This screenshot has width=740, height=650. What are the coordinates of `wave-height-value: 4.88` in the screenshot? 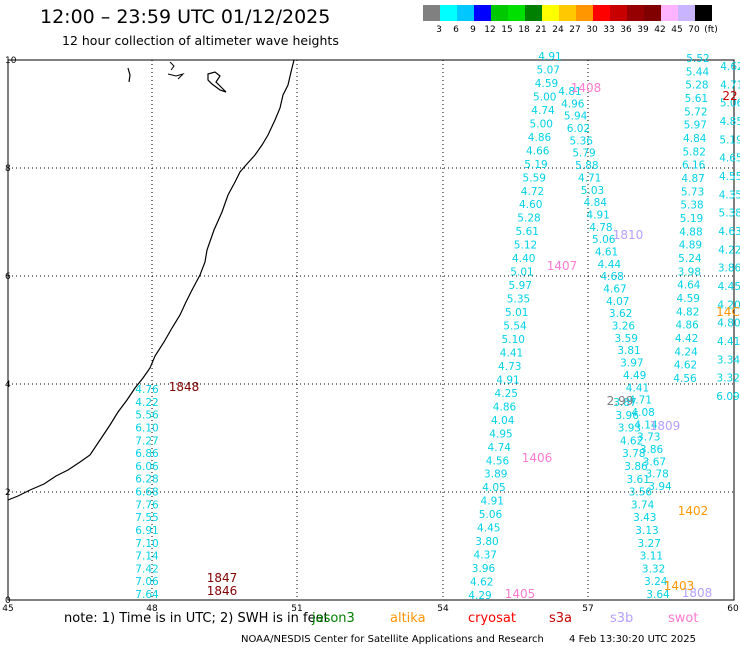 It's located at (690, 232).